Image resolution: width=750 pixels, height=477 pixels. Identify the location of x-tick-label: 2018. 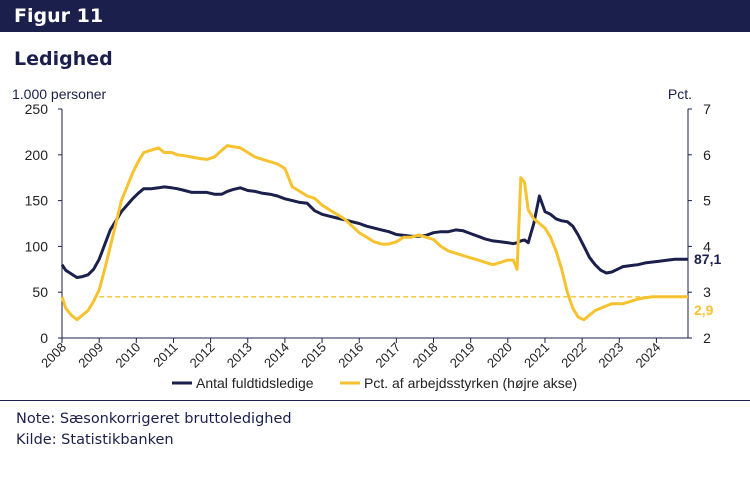
(425, 355).